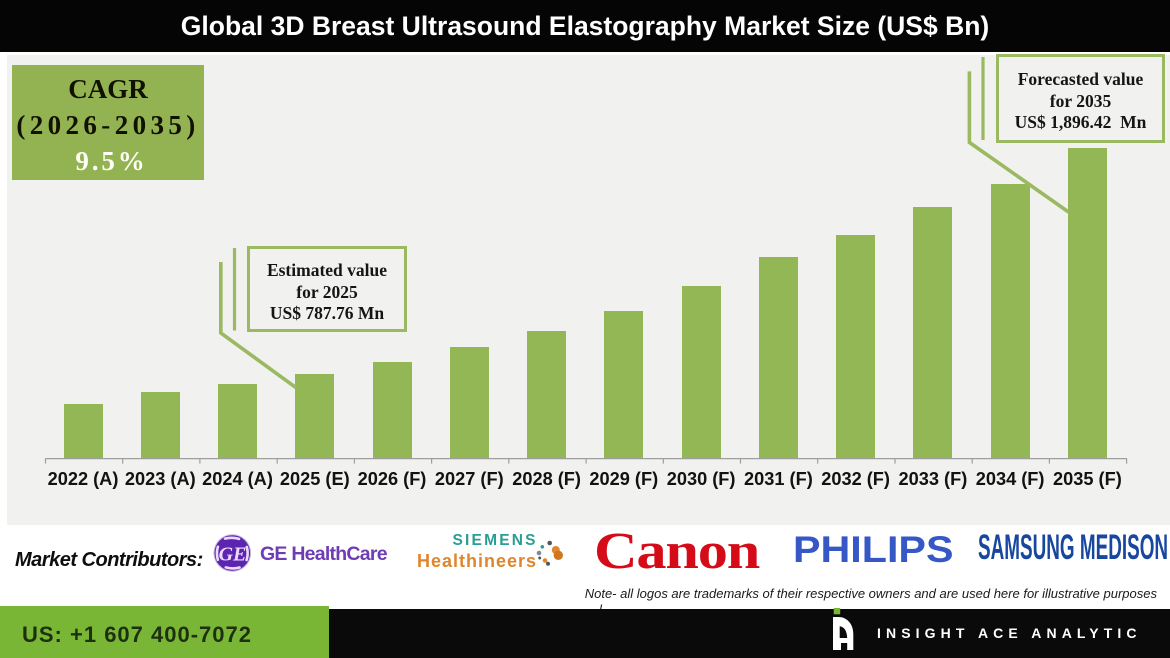 The image size is (1170, 658). I want to click on svg-text: GE, so click(233, 555).